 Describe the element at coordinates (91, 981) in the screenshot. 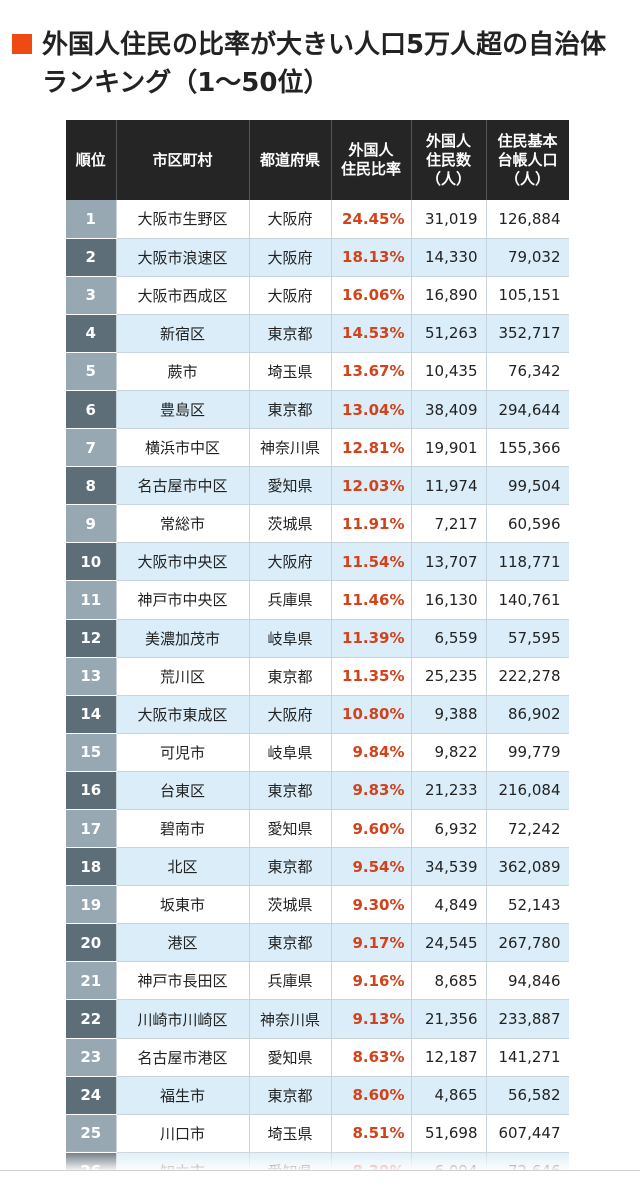

I see `rank-cell: 21` at that location.